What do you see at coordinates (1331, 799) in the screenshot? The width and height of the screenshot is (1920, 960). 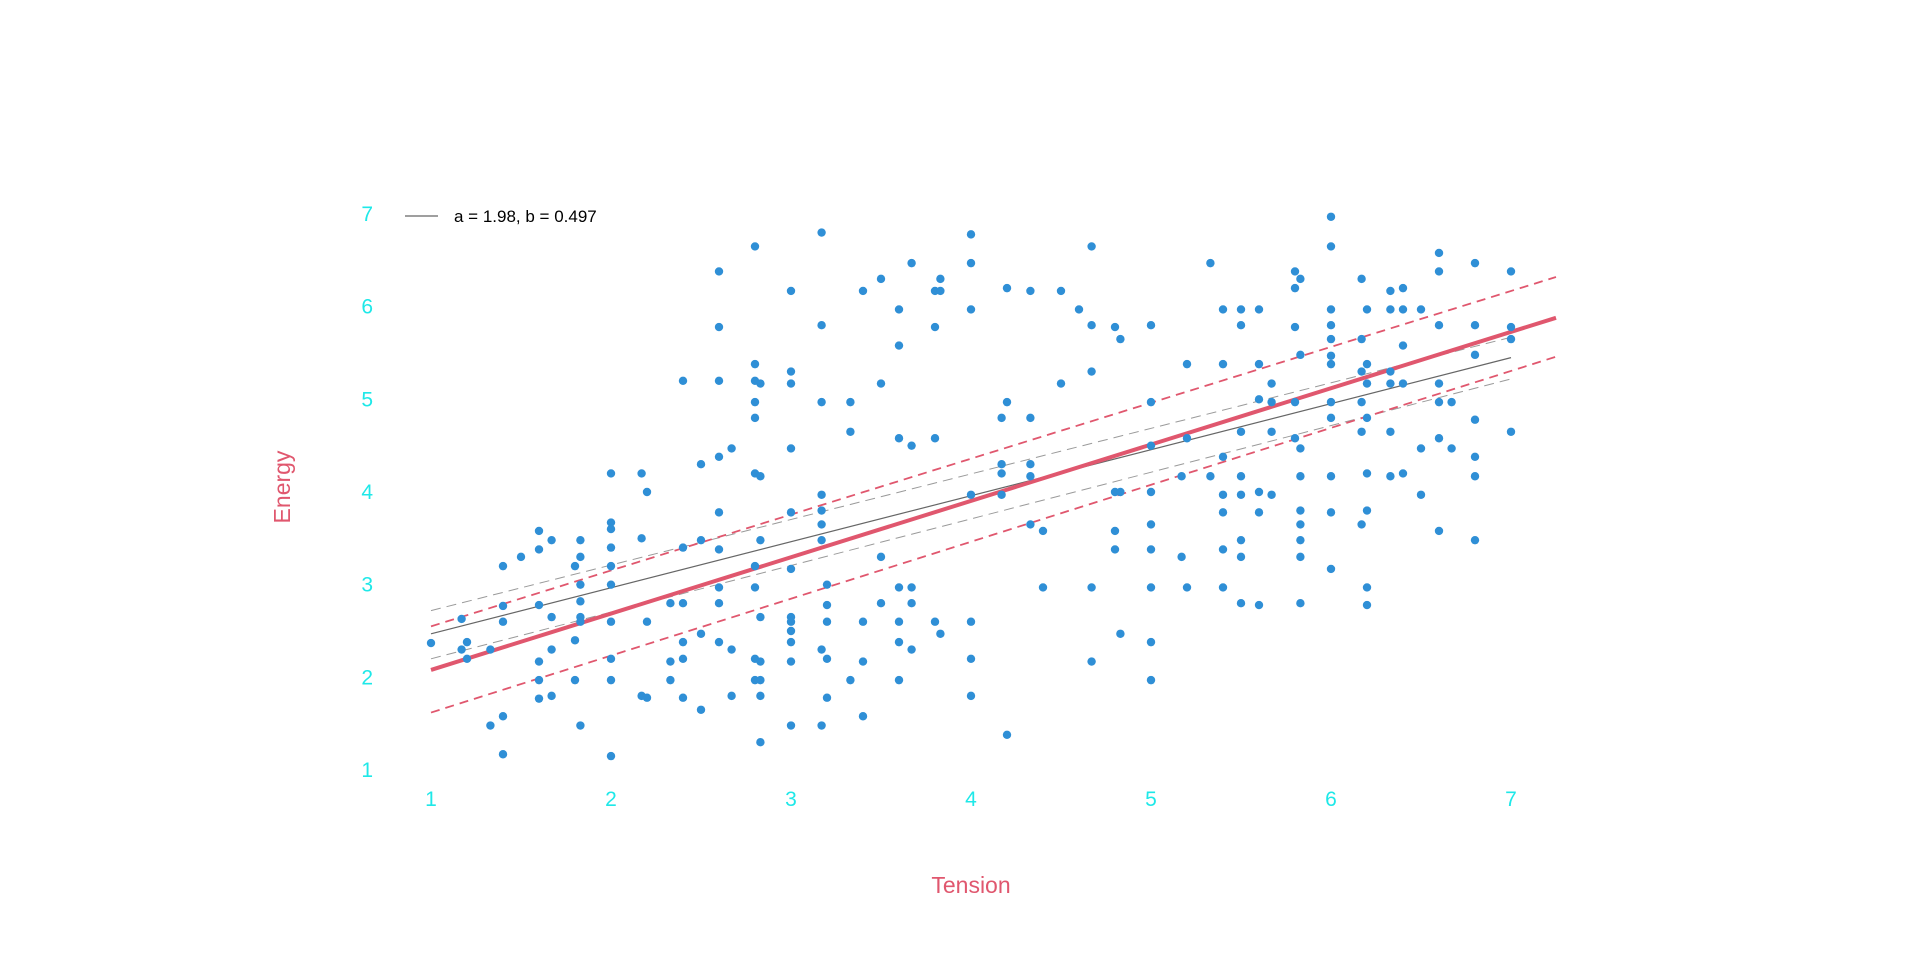 I see `x-tick-label: 6` at bounding box center [1331, 799].